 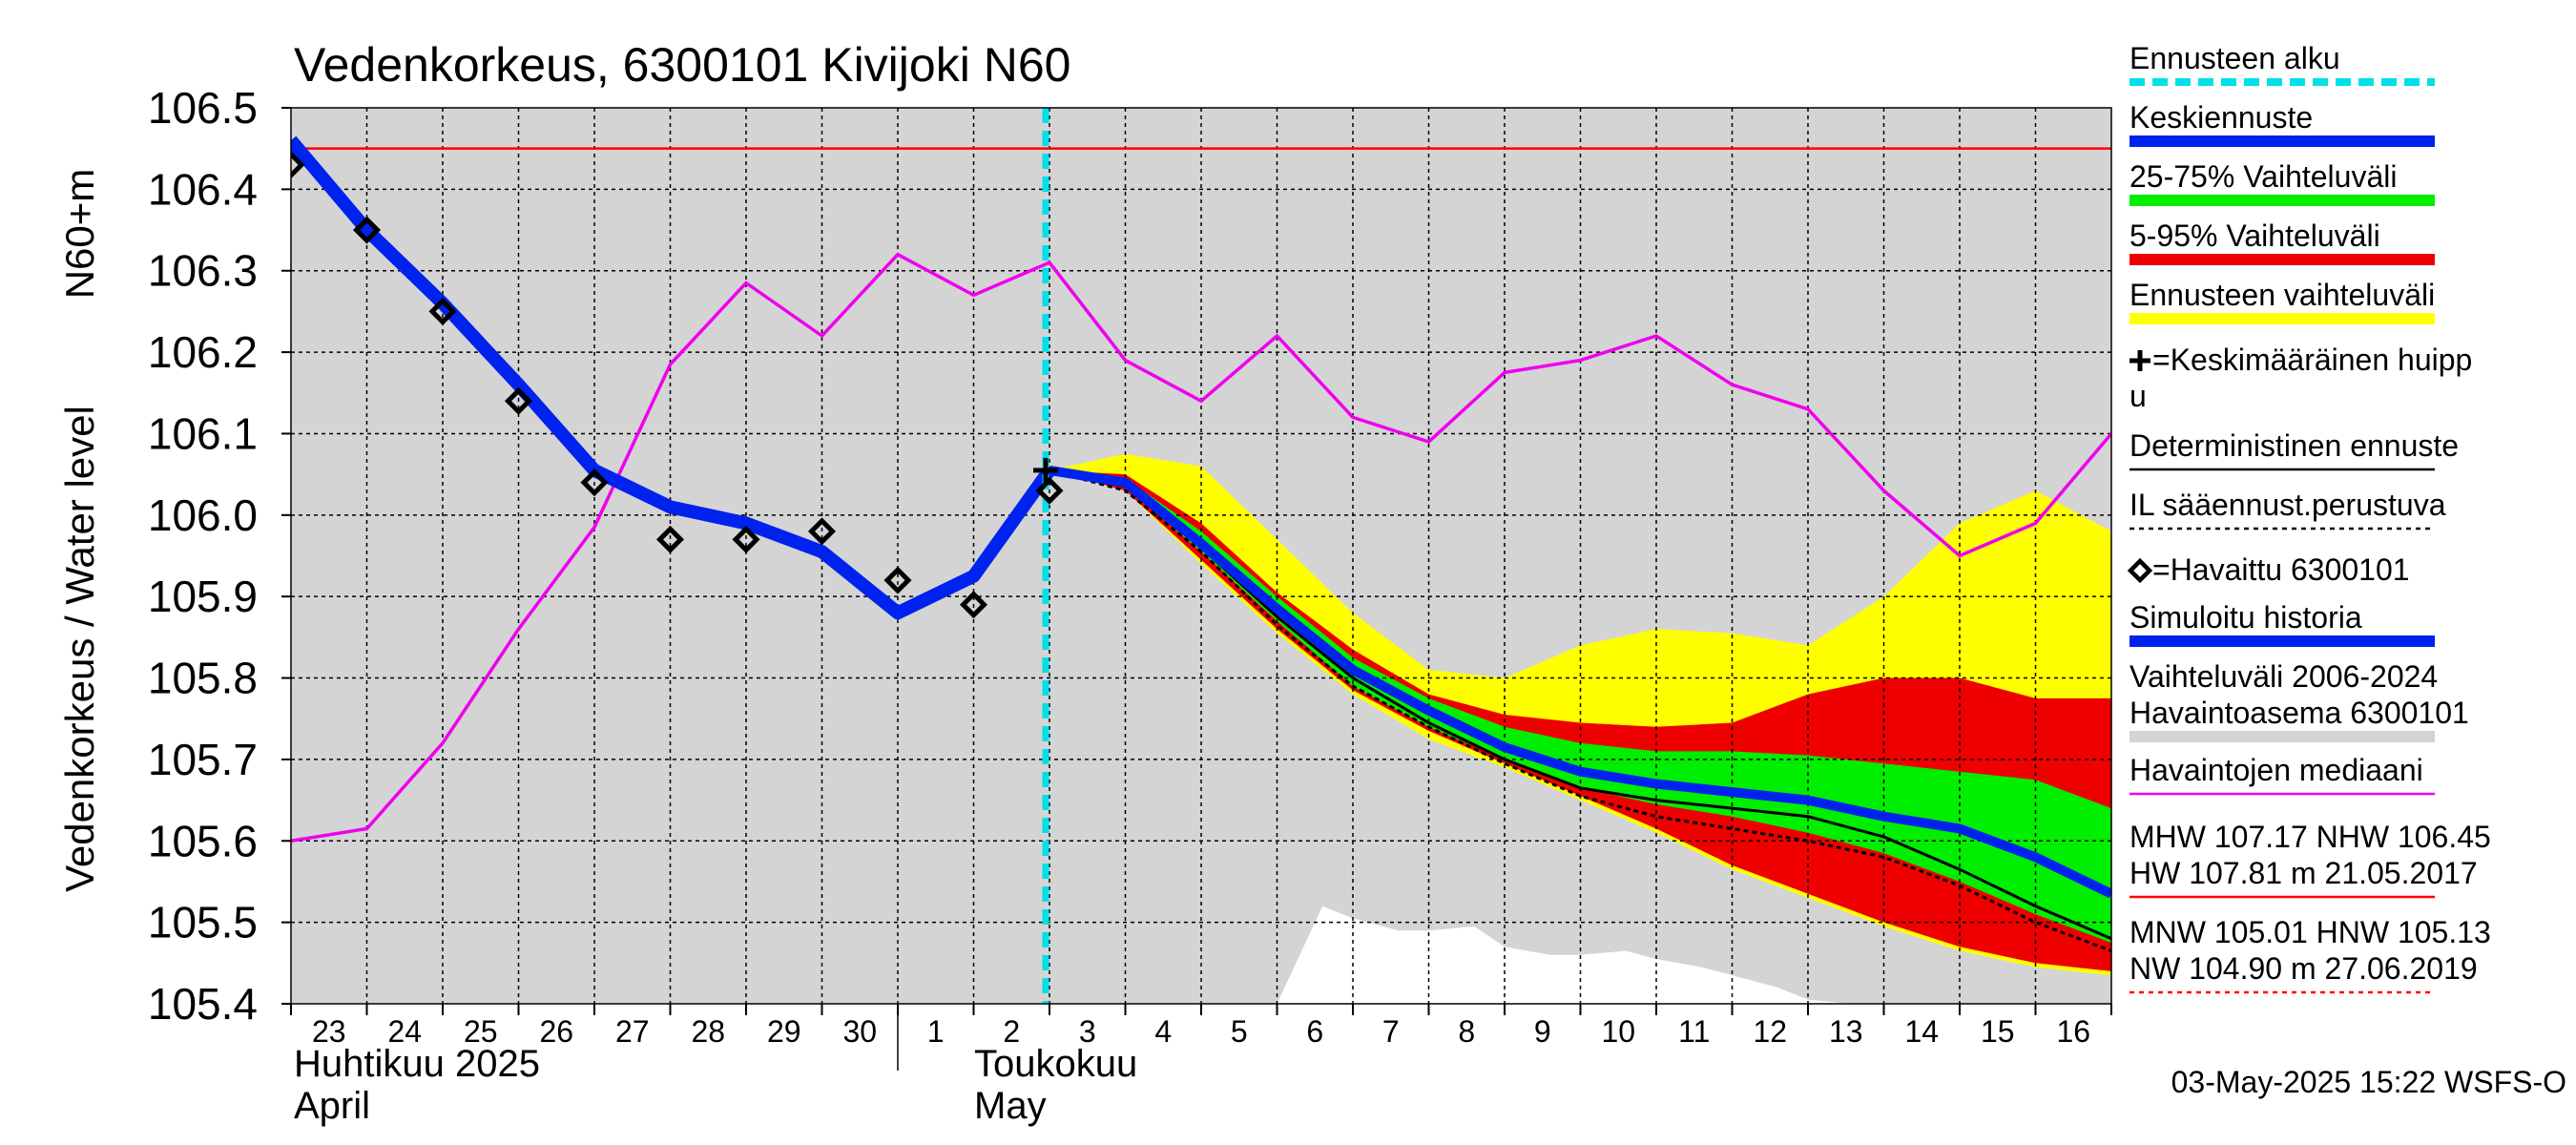 I want to click on legend-item-sim: Simuloitu historia, so click(x=2282, y=624).